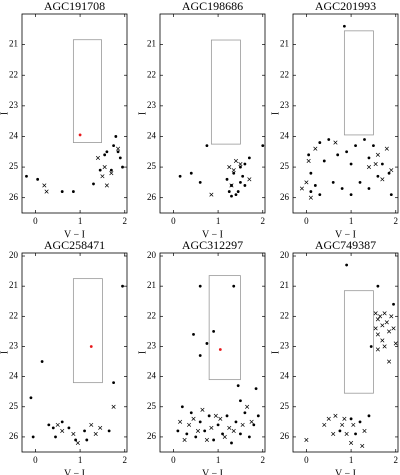  I want to click on panel-title: AGC749387, so click(345, 245).